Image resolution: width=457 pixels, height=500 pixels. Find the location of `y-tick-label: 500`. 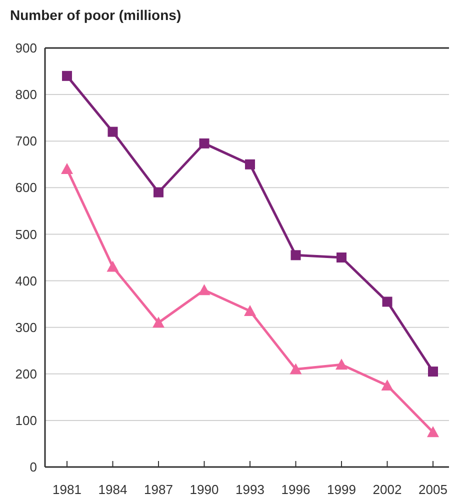

y-tick-label: 500 is located at coordinates (26, 234).